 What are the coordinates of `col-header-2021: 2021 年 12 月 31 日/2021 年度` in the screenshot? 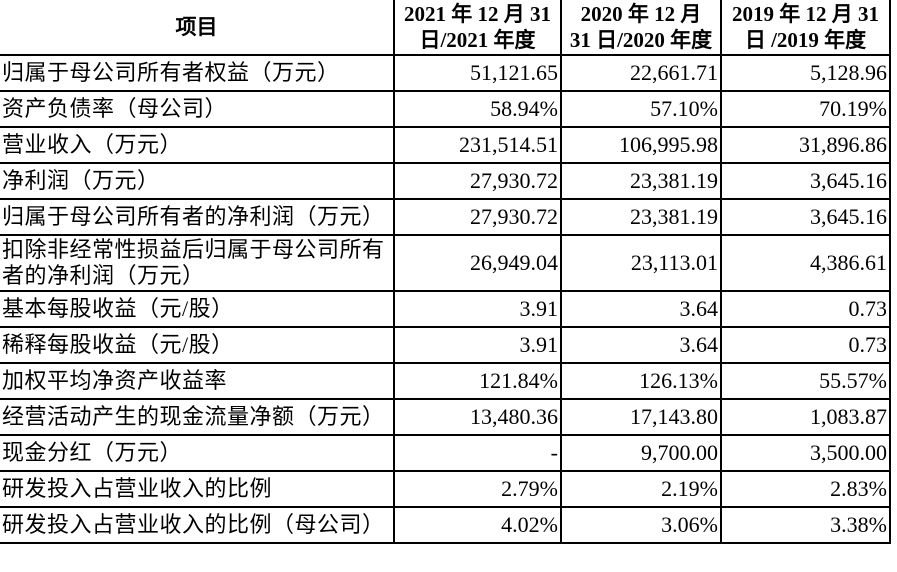 It's located at (477, 28).